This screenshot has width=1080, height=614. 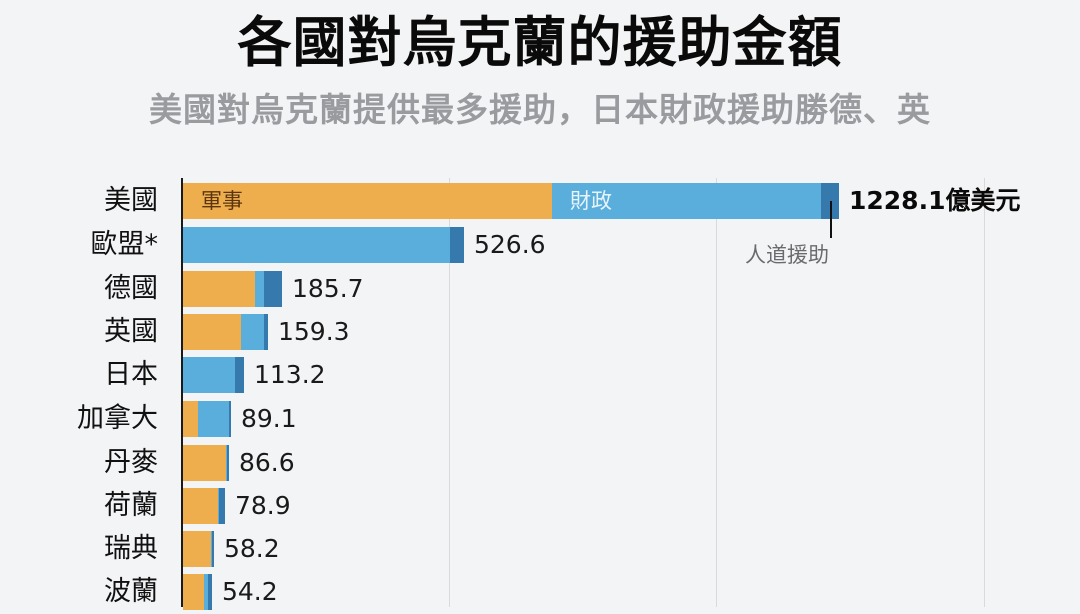 What do you see at coordinates (540, 109) in the screenshot?
I see `chart-subtitle: 美國對烏克蘭提供最多援助，日本財政援助勝德、英` at bounding box center [540, 109].